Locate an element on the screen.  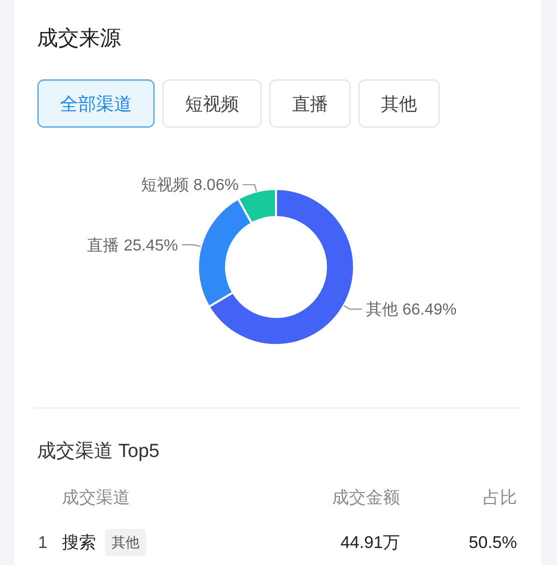
category-label: 其他 is located at coordinates (382, 310).